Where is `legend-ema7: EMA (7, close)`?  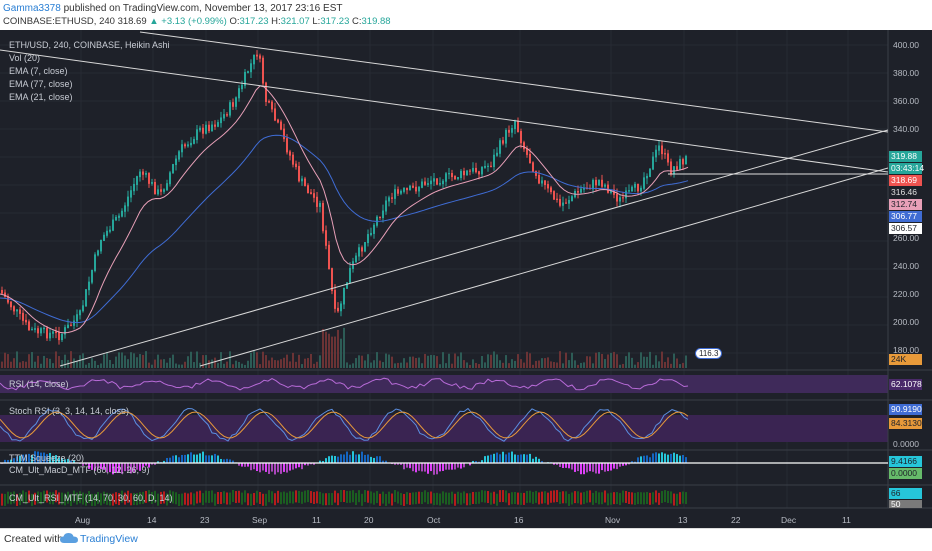
legend-ema7: EMA (7, close) is located at coordinates (38, 71).